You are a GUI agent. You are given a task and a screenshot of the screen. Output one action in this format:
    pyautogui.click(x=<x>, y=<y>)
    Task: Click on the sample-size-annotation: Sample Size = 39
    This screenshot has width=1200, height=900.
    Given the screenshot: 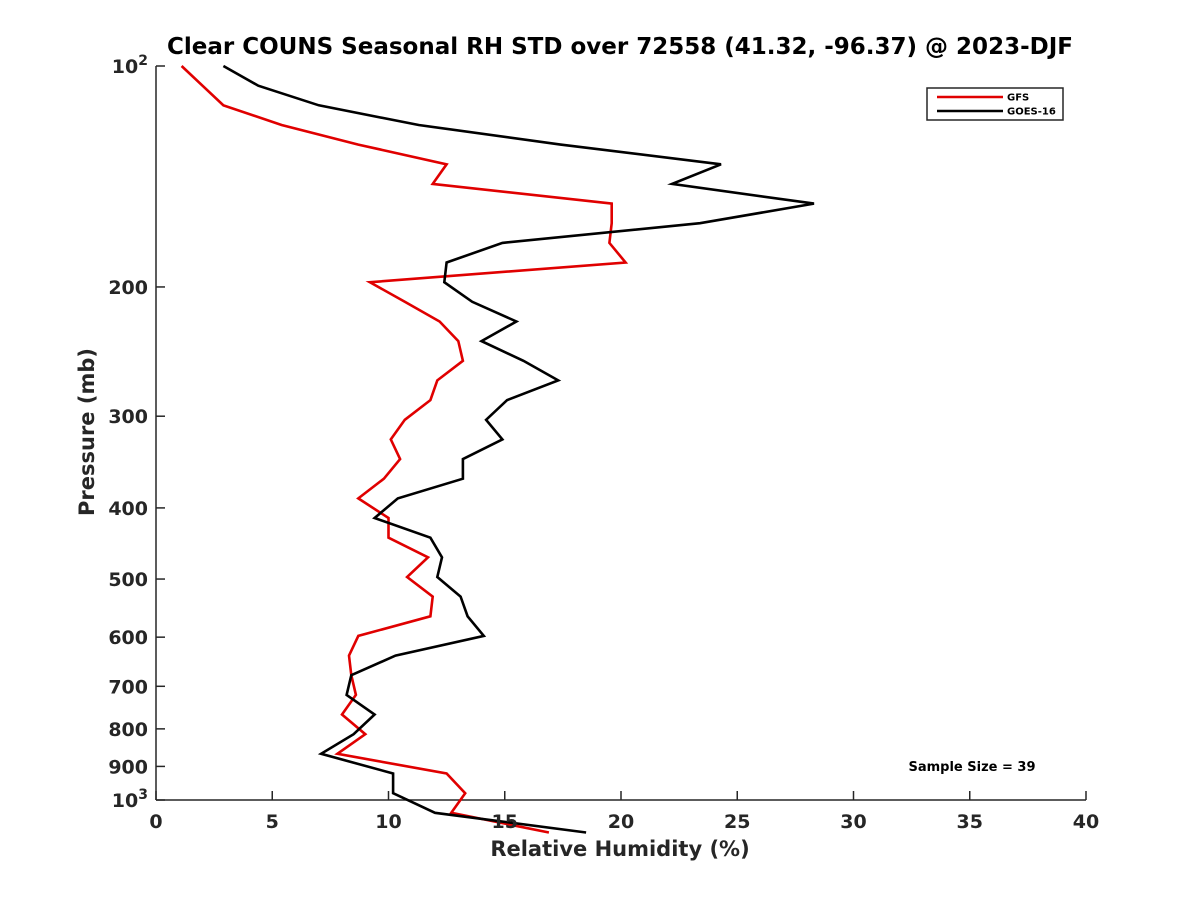 What is the action you would take?
    pyautogui.click(x=971, y=767)
    